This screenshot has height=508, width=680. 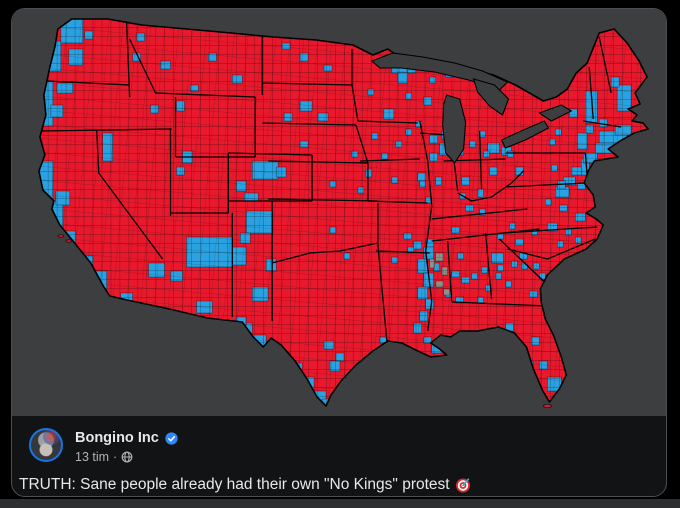 What do you see at coordinates (340, 503) in the screenshot?
I see `next-element-edge` at bounding box center [340, 503].